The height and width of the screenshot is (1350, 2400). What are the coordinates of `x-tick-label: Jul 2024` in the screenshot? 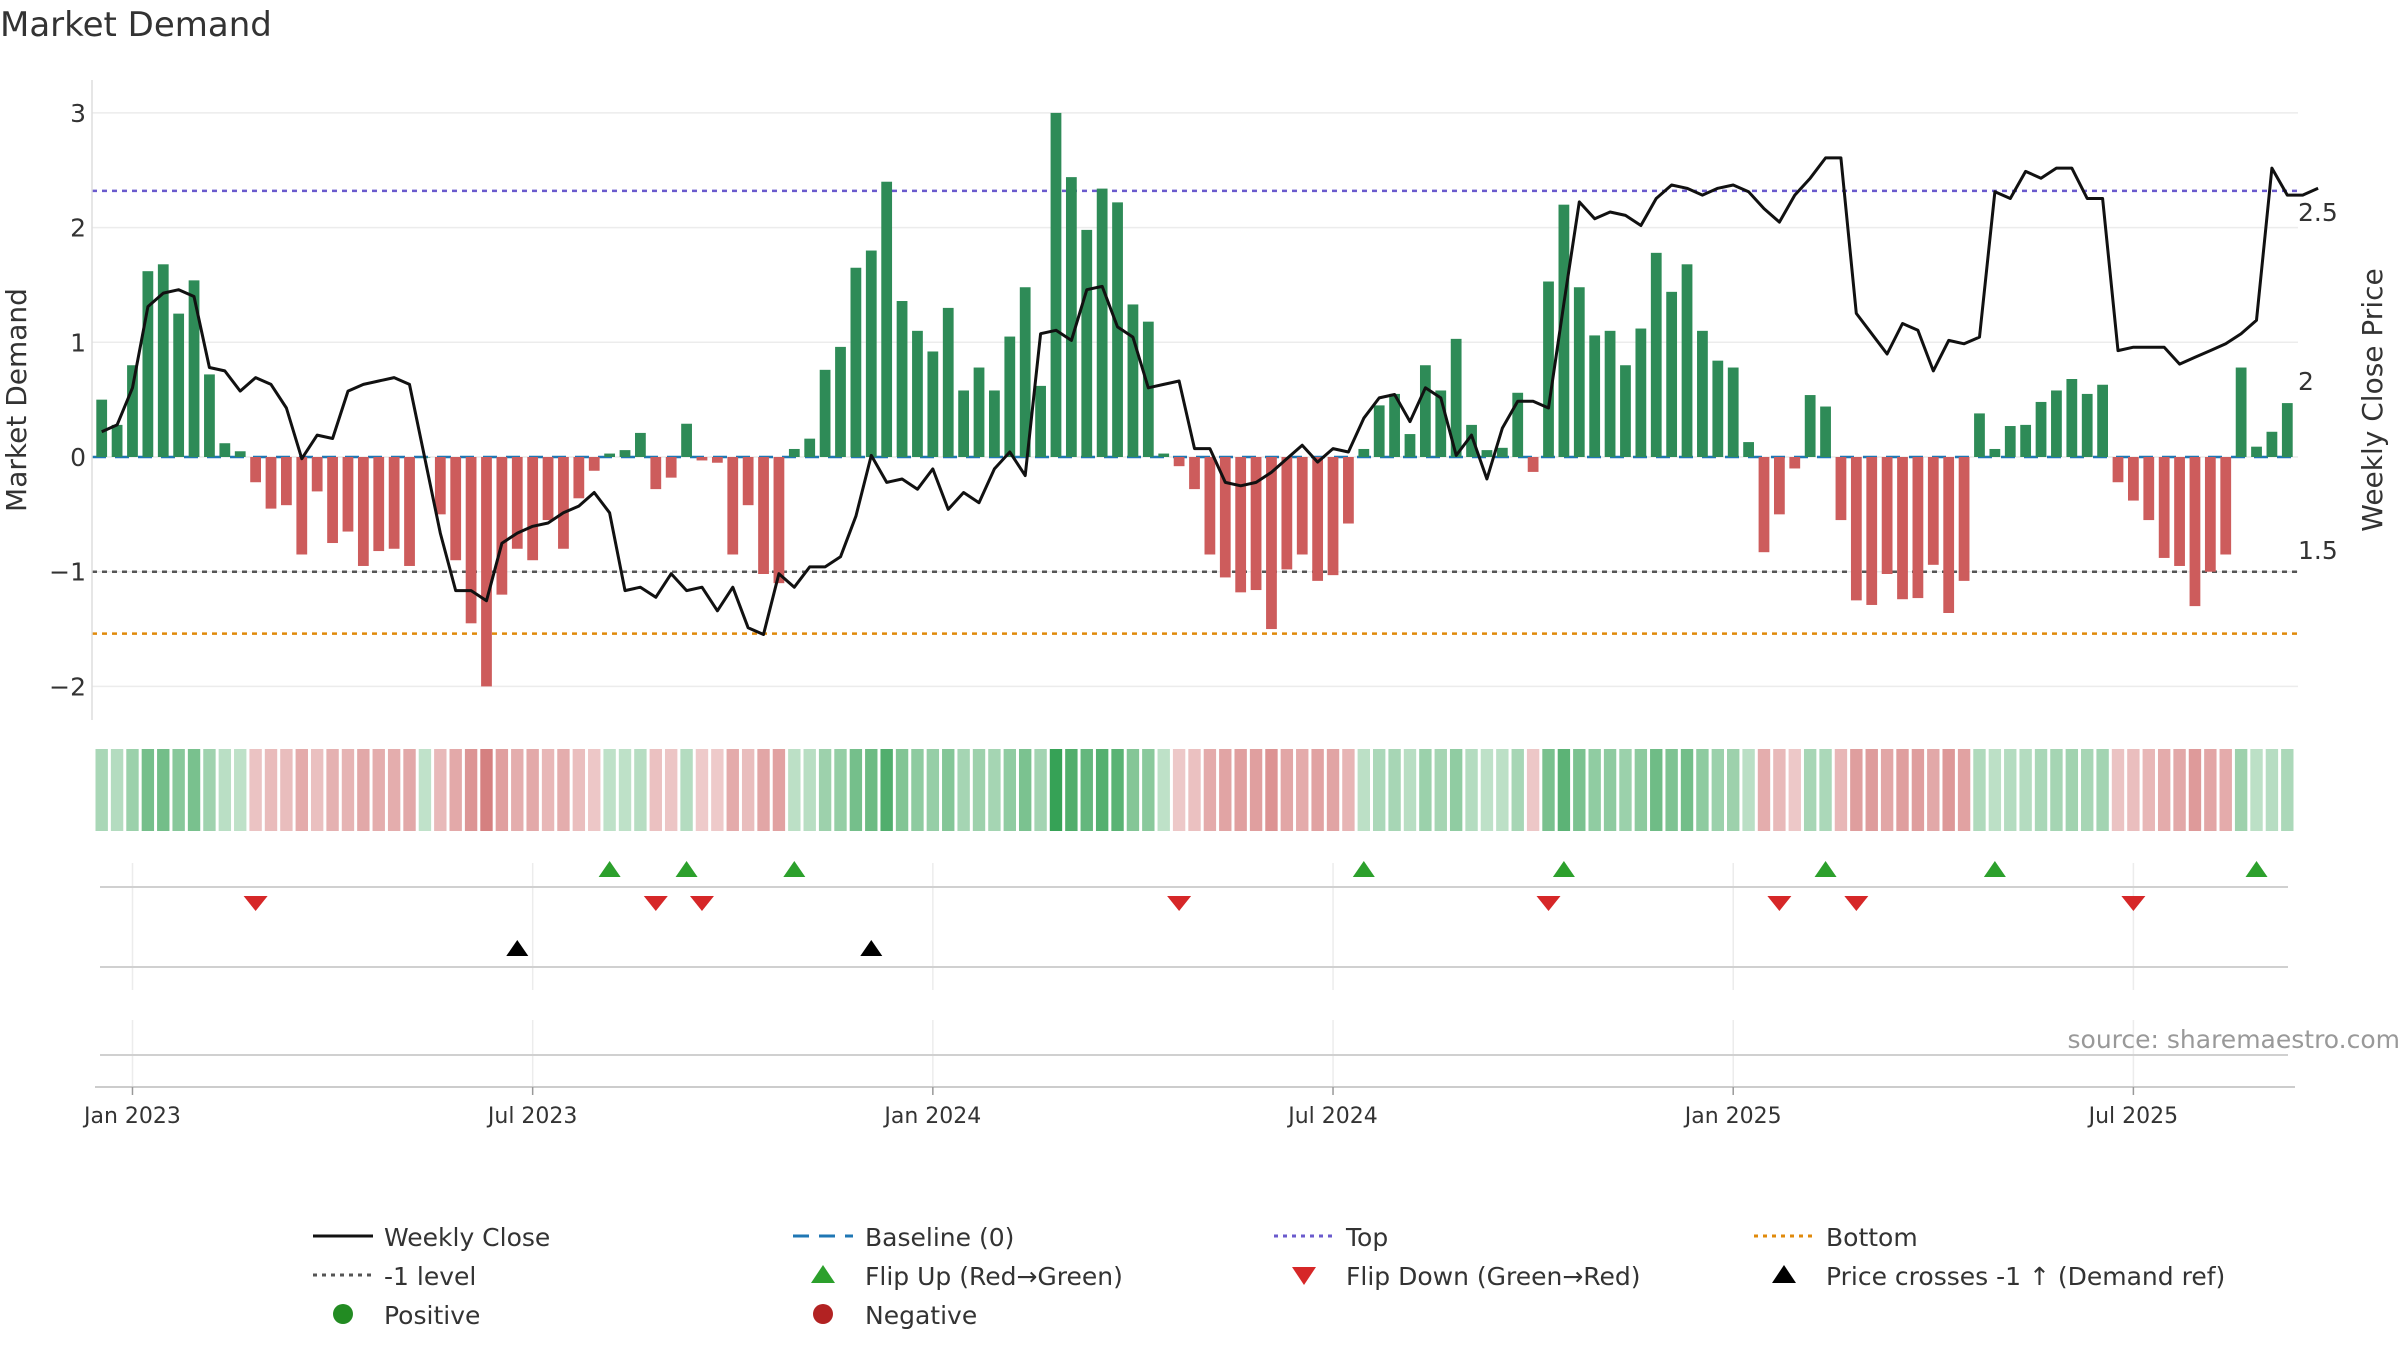 It's located at (1332, 1116).